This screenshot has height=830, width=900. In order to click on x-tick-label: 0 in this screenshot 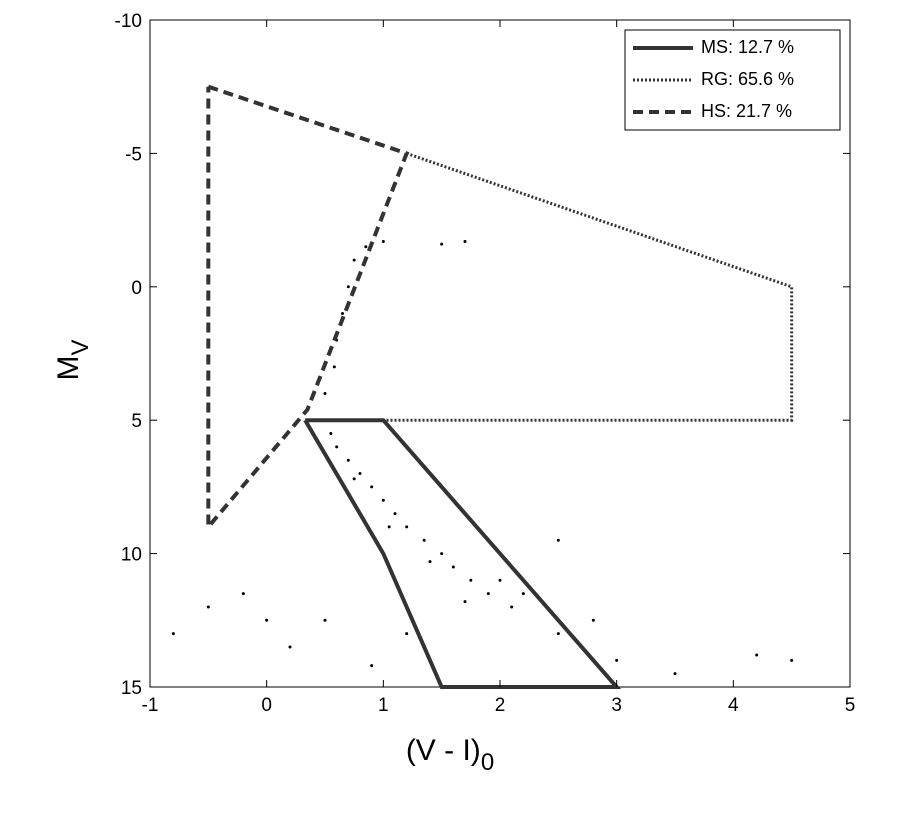, I will do `click(266, 705)`.